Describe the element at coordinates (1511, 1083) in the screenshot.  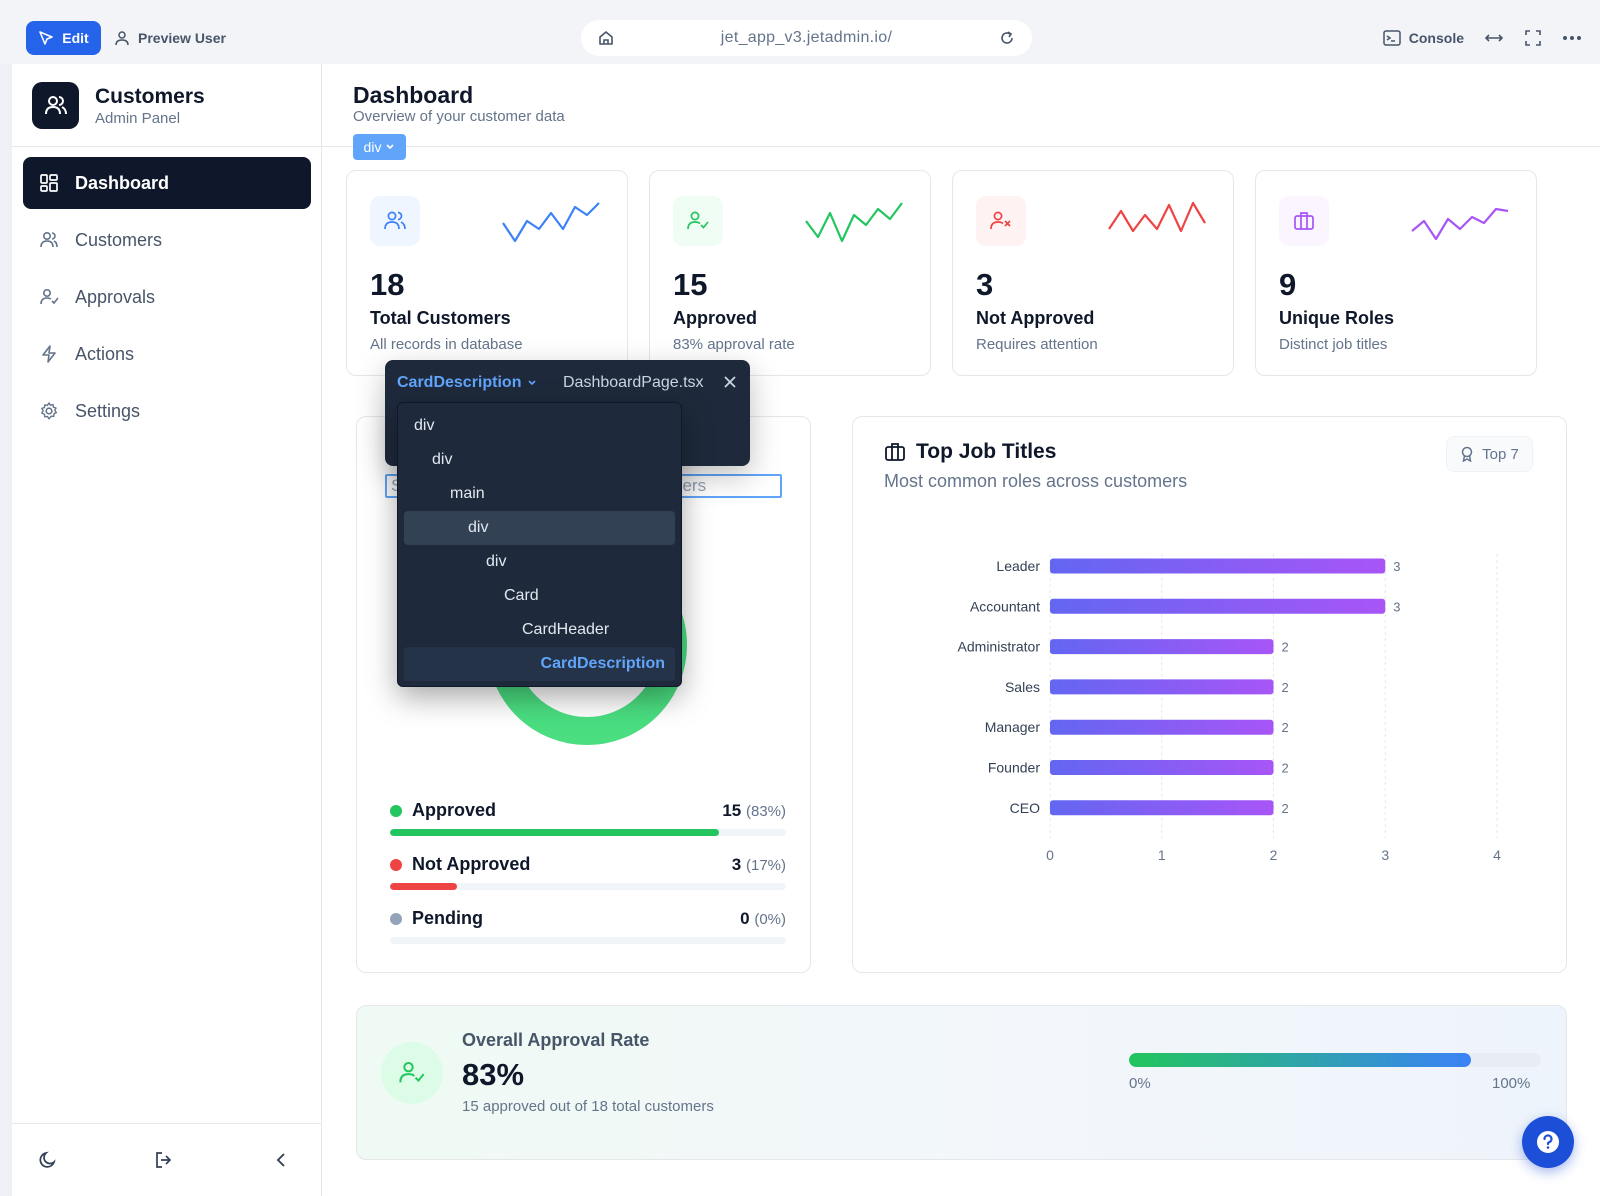
I see `overall-max-label: 100%` at that location.